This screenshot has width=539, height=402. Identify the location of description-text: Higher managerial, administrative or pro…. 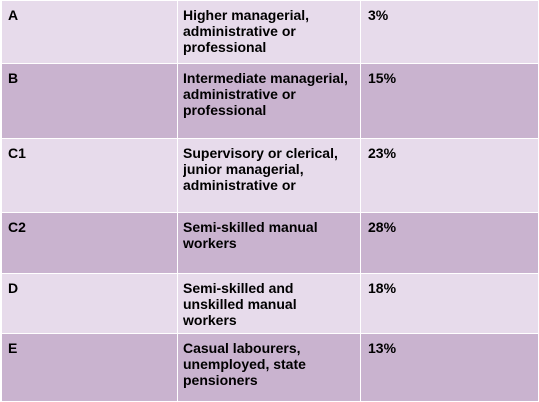
(246, 31).